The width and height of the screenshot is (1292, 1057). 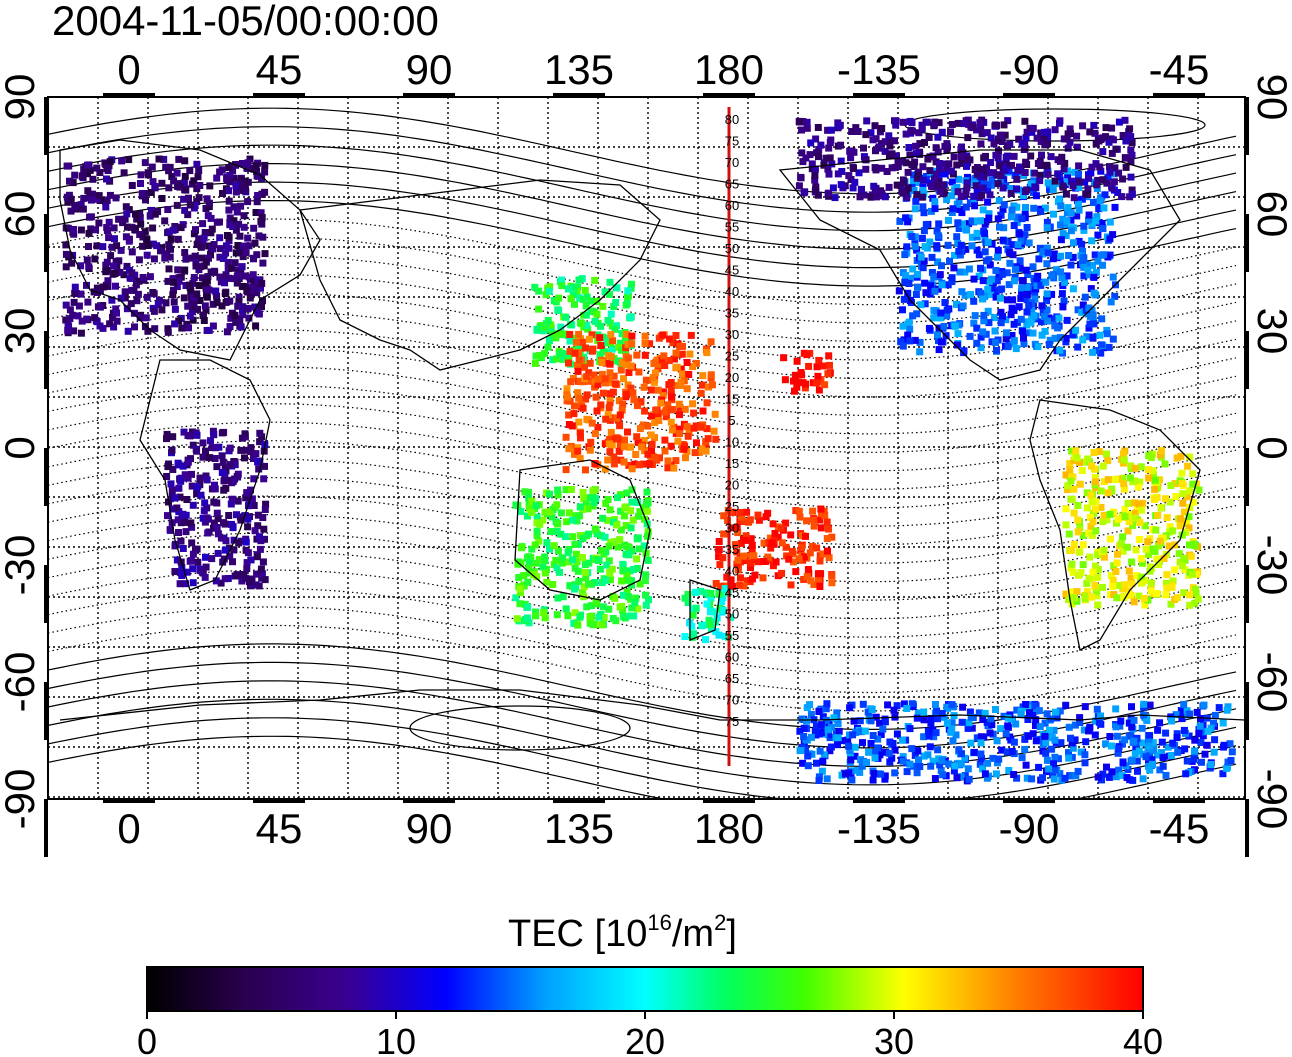 I want to click on right-lat-label: 30, so click(x=1270, y=331).